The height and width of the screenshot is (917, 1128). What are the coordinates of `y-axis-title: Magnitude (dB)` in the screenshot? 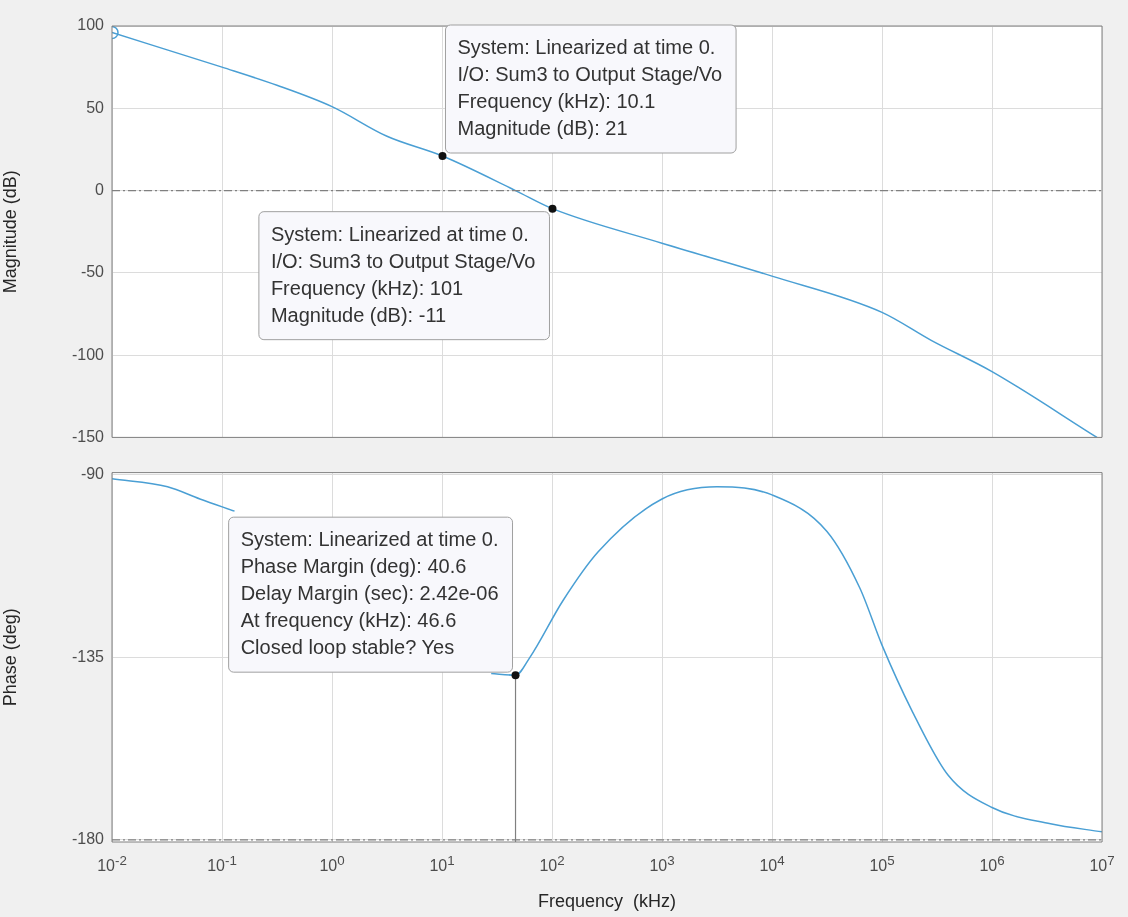 It's located at (10, 232).